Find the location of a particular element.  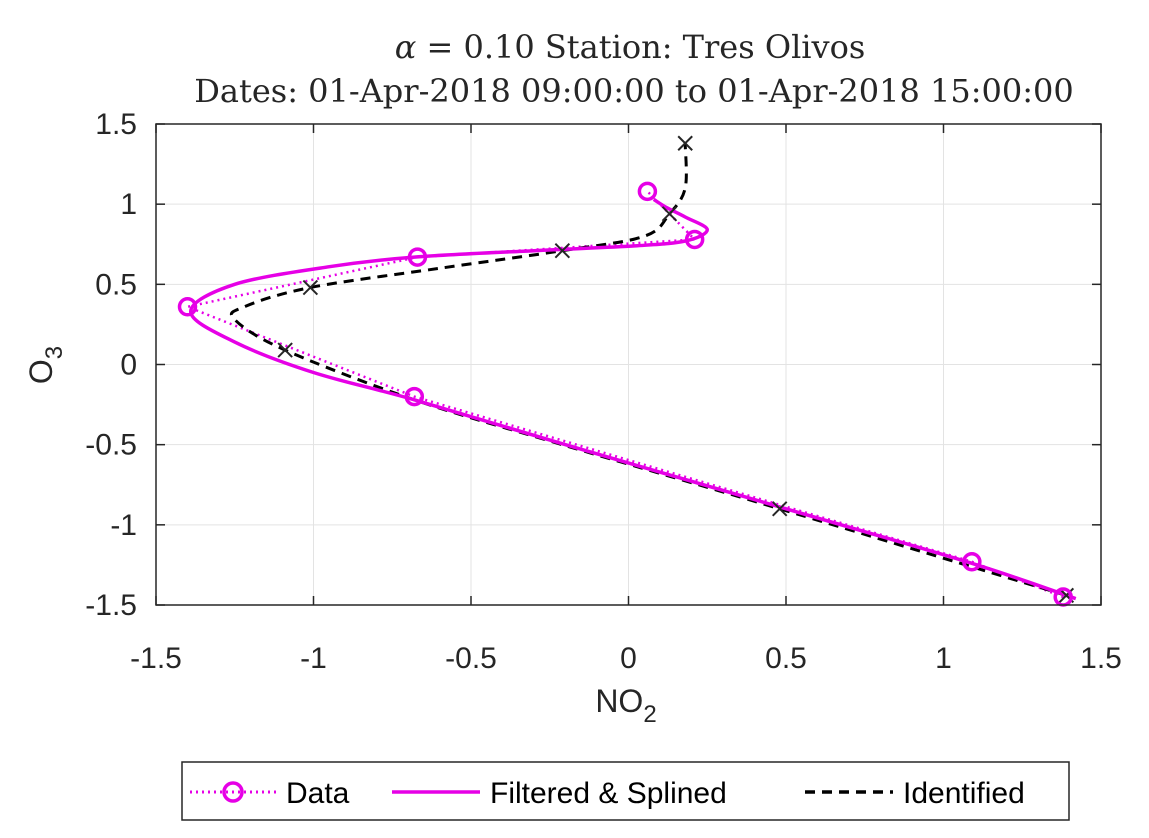

x-axis-label-sub: 2 is located at coordinates (649, 714).